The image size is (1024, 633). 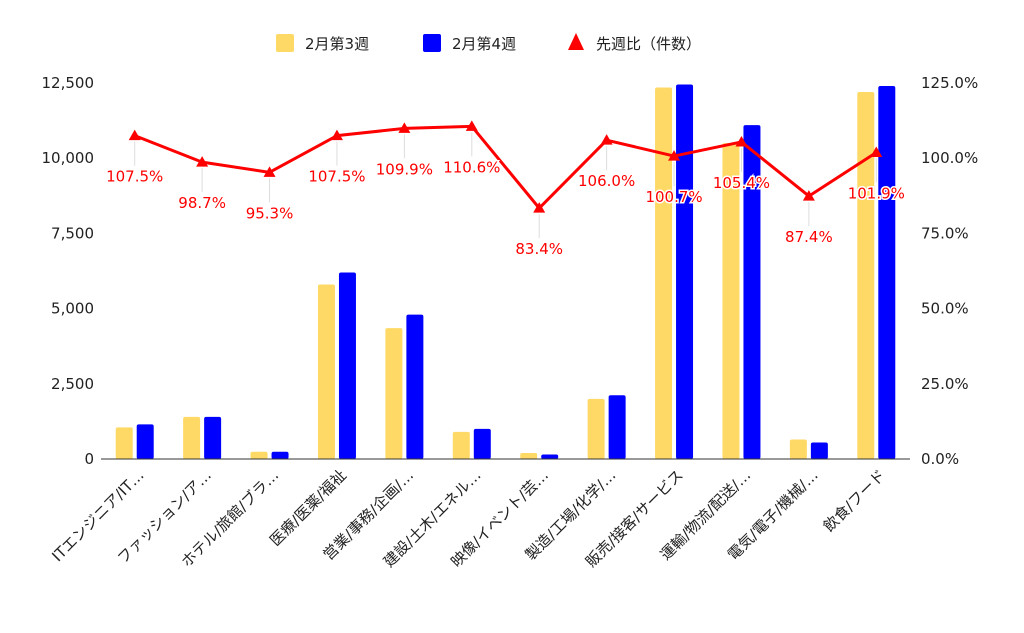 What do you see at coordinates (270, 213) in the screenshot?
I see `ratio-data-label: 95.3%` at bounding box center [270, 213].